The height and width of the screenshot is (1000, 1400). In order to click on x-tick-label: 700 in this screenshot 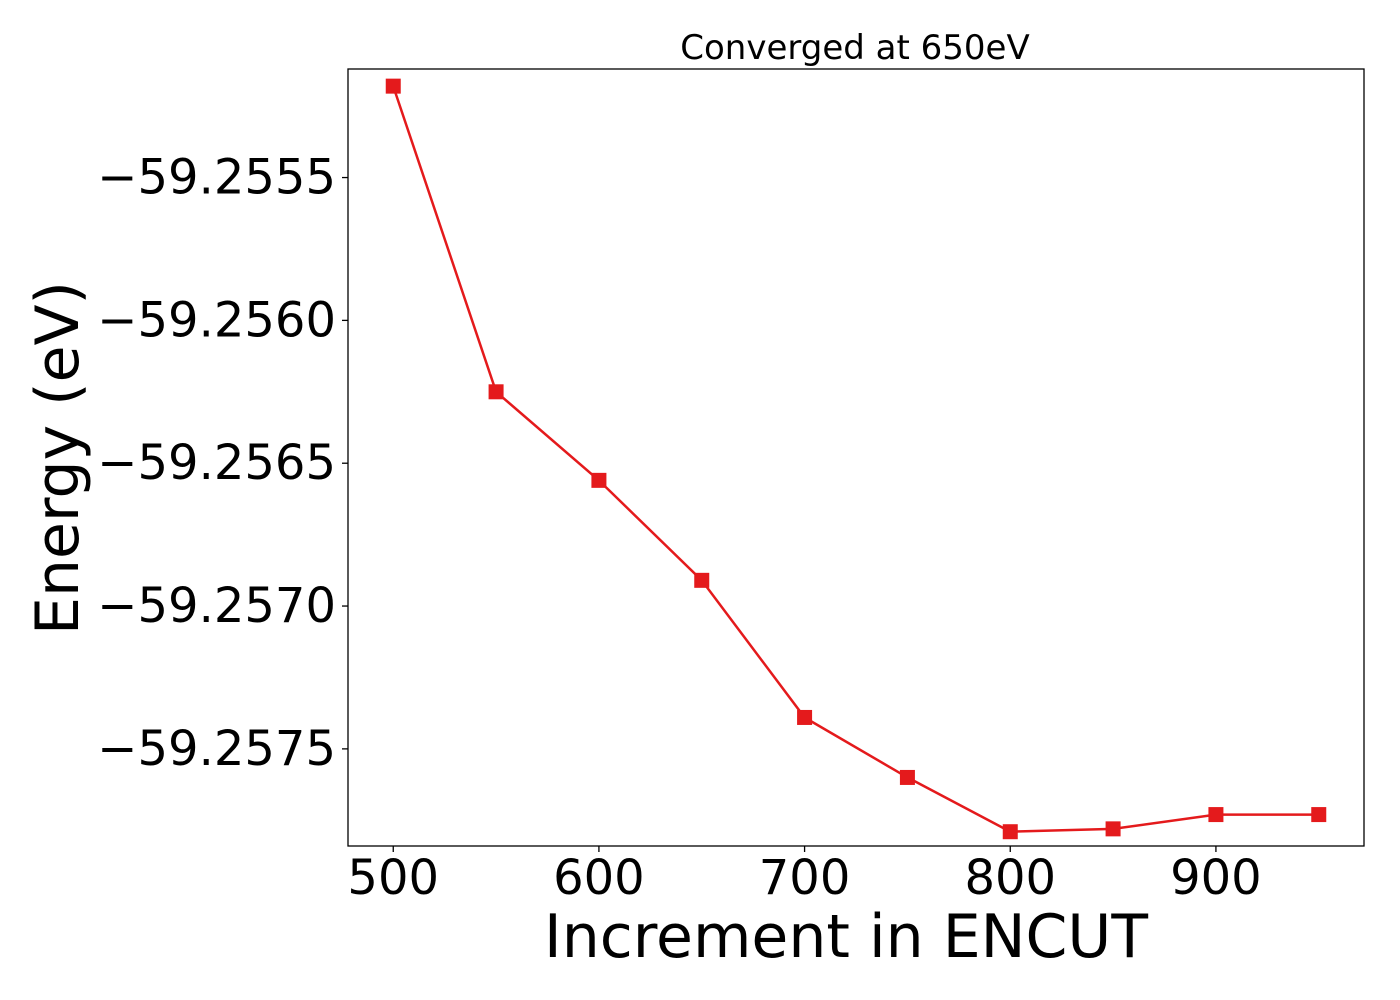, I will do `click(805, 878)`.